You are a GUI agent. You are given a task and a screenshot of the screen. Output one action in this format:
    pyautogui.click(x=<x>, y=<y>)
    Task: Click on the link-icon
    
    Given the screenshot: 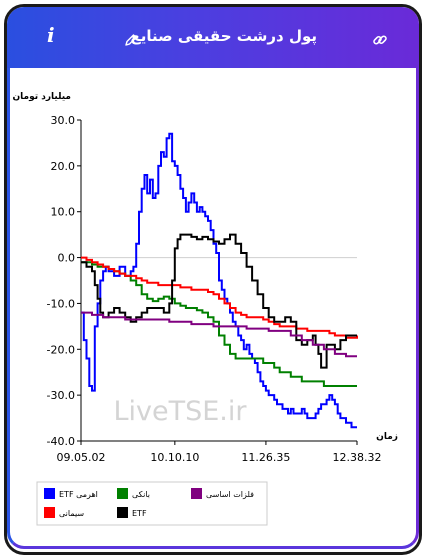 What is the action you would take?
    pyautogui.click(x=380, y=42)
    